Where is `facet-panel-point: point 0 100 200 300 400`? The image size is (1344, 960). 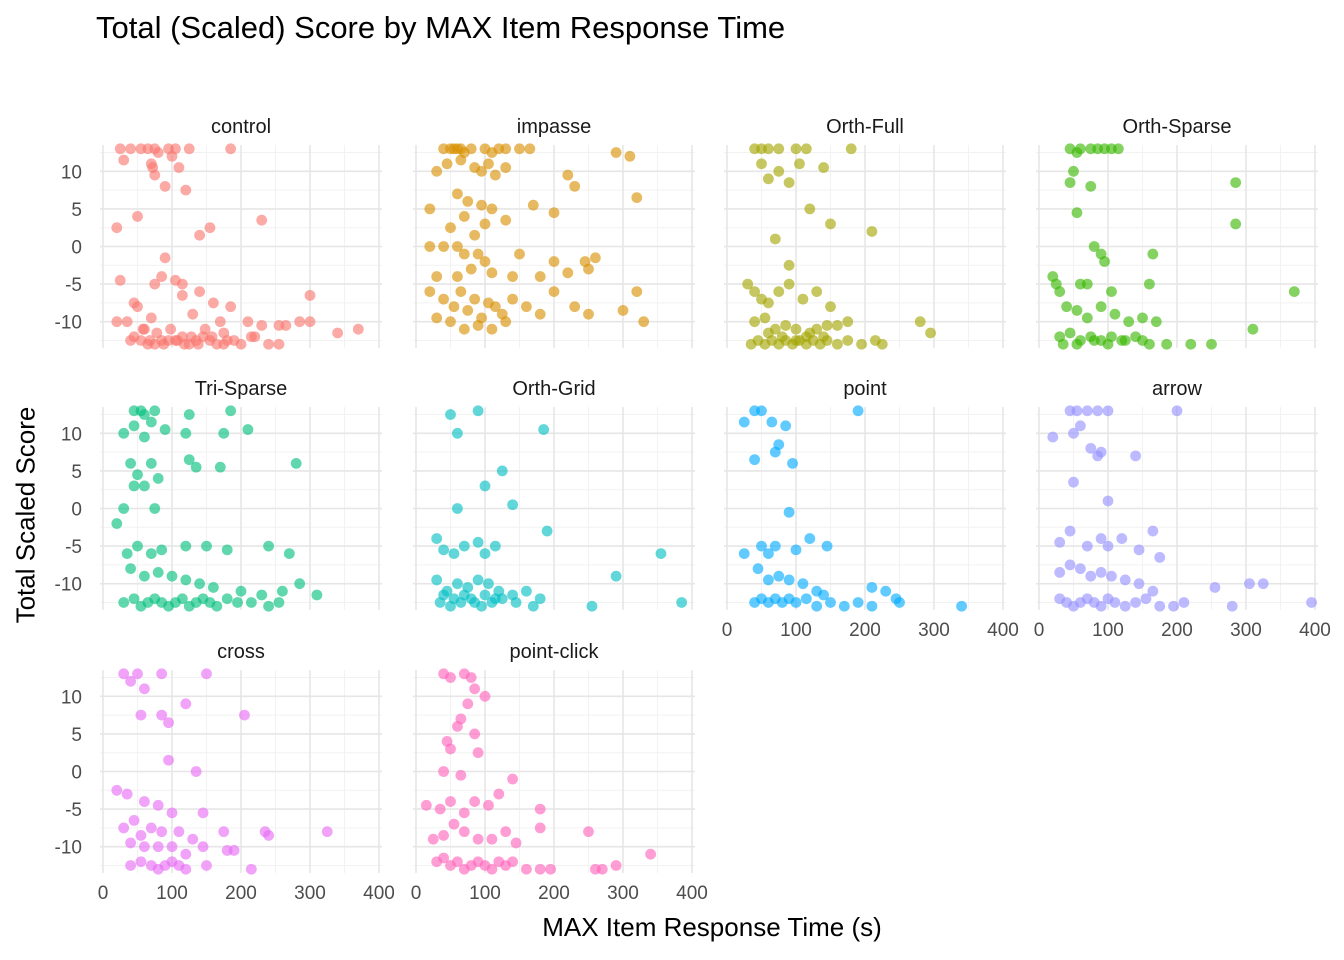 facet-panel-point: point 0 100 200 300 400 is located at coordinates (870, 509).